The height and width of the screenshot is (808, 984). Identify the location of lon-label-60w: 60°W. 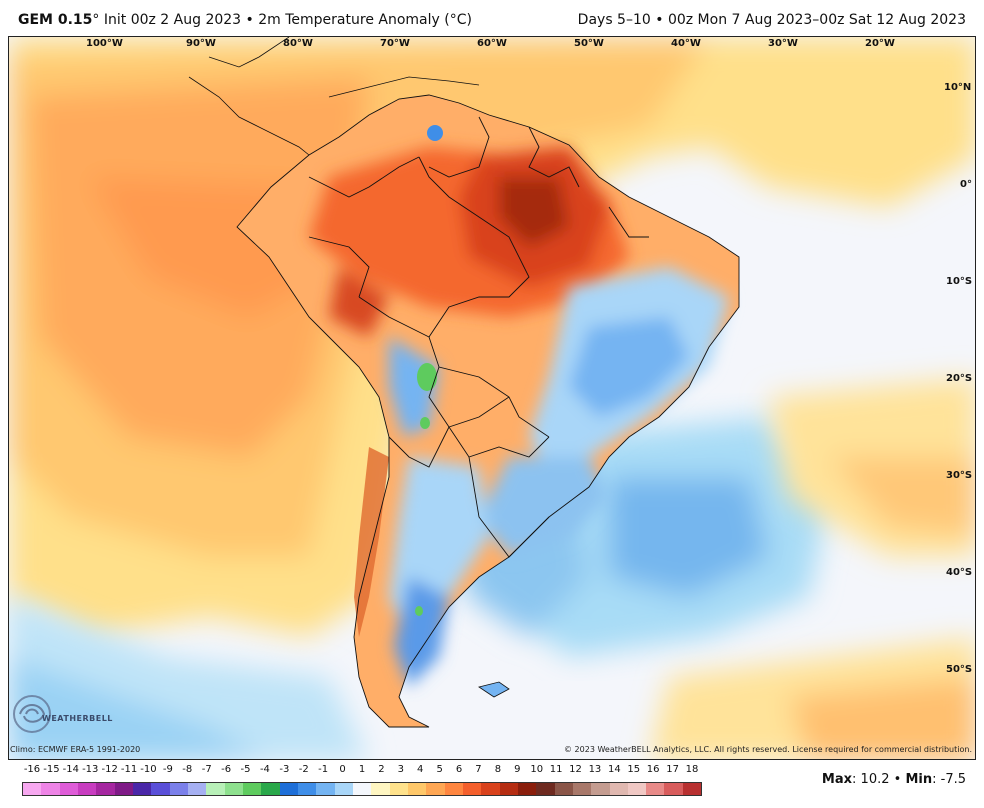
(492, 43).